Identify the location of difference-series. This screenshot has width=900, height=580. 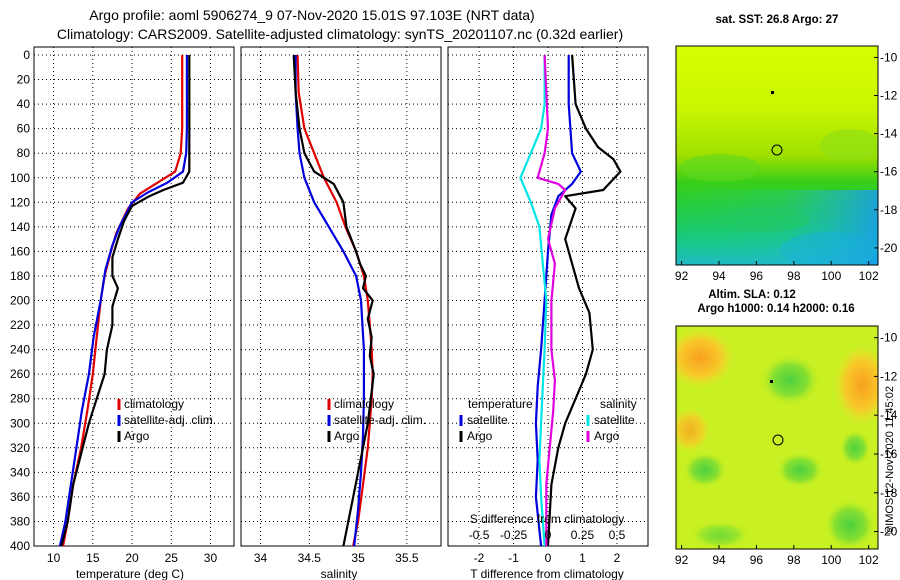
(570, 300).